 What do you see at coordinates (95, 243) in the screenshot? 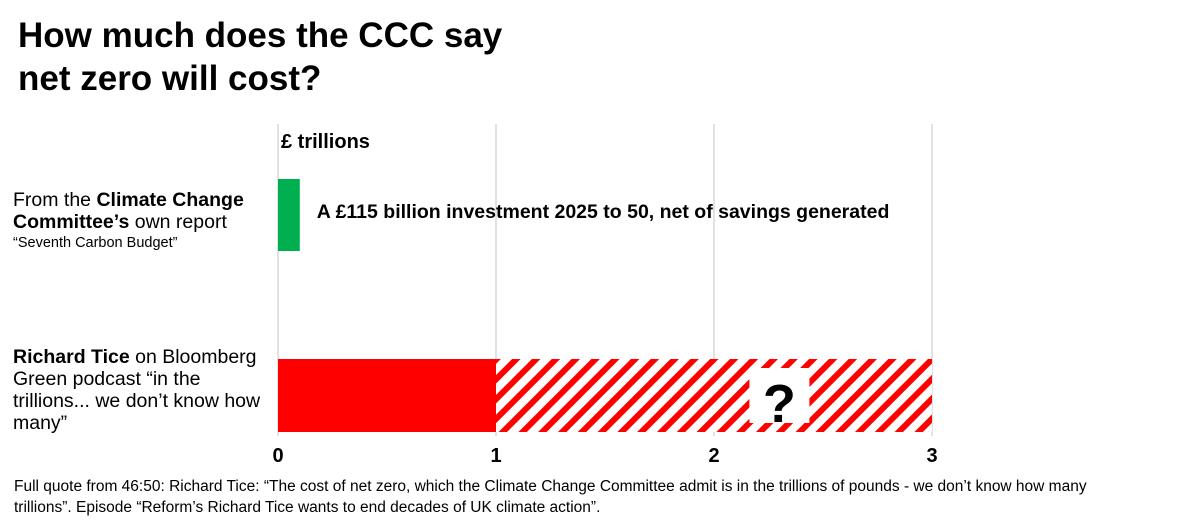
I see `ccc-report-name: “Seventh Carbon Budget”` at bounding box center [95, 243].